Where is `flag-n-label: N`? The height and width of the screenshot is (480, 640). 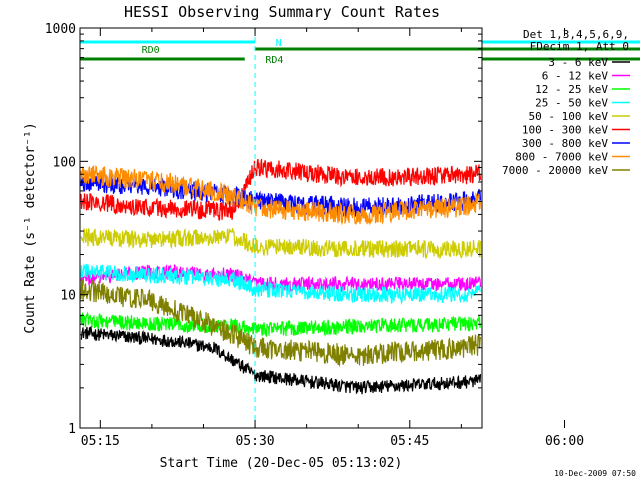 flag-n-label: N is located at coordinates (279, 43).